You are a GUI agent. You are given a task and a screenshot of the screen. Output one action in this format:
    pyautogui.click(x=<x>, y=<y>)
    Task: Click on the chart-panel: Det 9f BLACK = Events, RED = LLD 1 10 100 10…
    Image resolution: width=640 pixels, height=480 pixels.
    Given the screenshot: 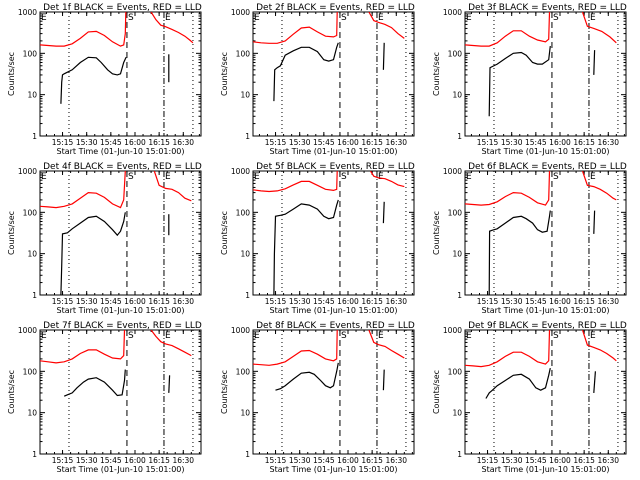 What is the action you would take?
    pyautogui.click(x=531, y=398)
    